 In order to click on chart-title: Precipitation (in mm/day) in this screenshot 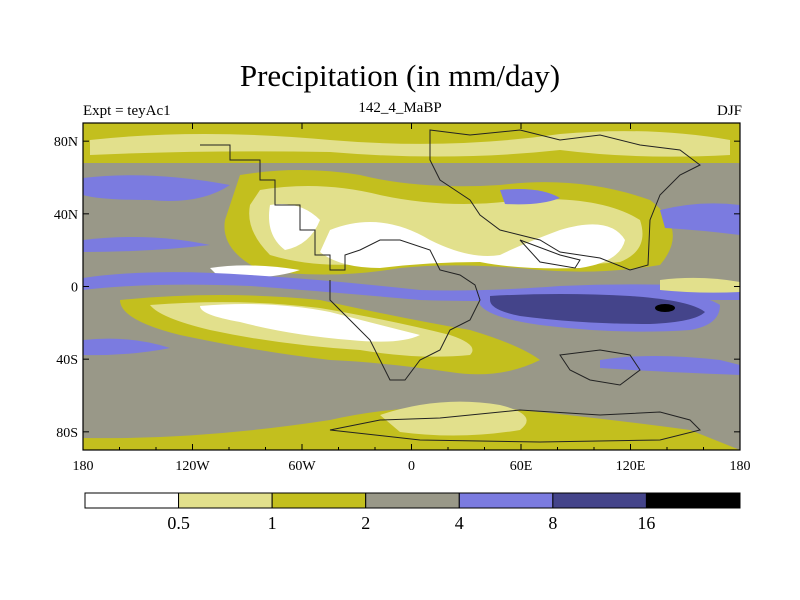, I will do `click(400, 75)`.